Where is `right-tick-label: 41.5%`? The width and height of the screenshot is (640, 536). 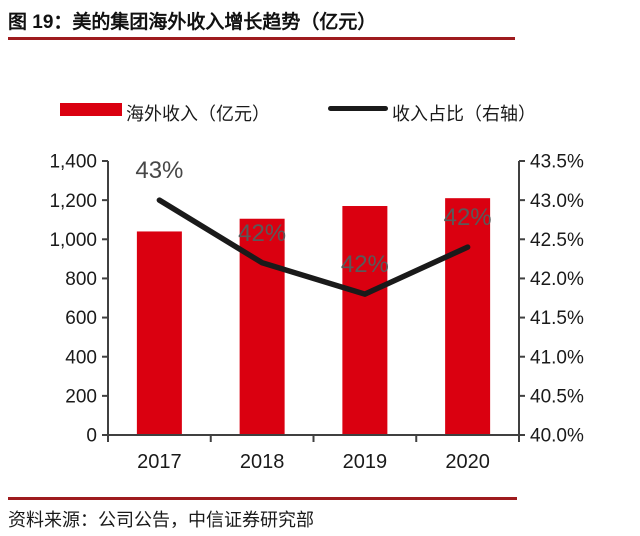 right-tick-label: 41.5% is located at coordinates (557, 318).